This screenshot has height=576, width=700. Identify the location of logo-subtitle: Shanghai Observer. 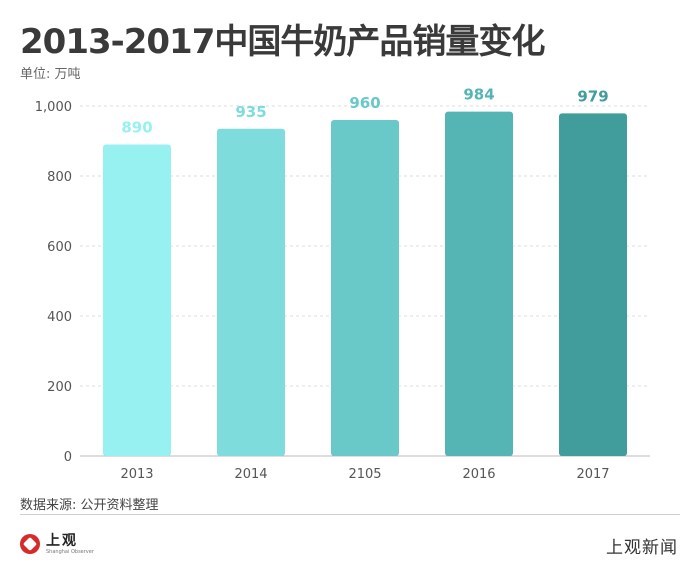
(70, 551).